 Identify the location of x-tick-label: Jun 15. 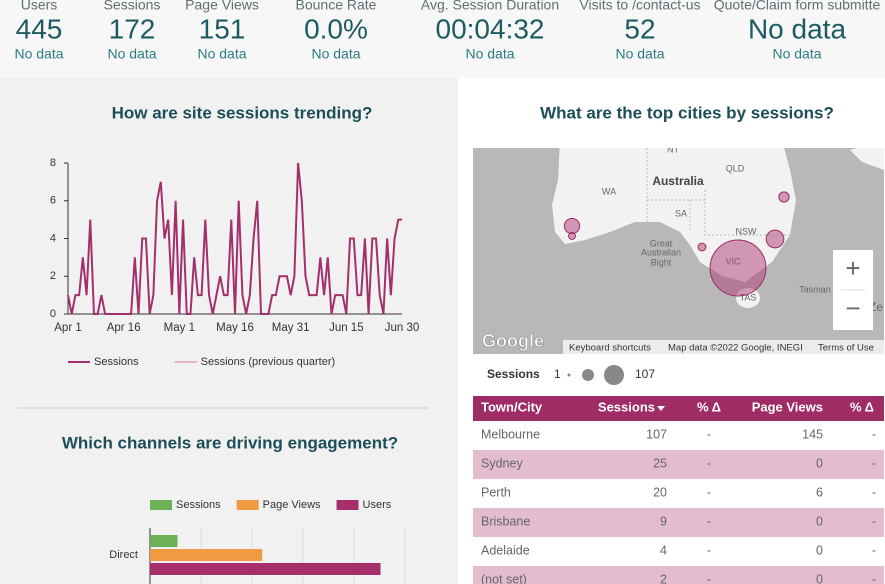
(346, 328).